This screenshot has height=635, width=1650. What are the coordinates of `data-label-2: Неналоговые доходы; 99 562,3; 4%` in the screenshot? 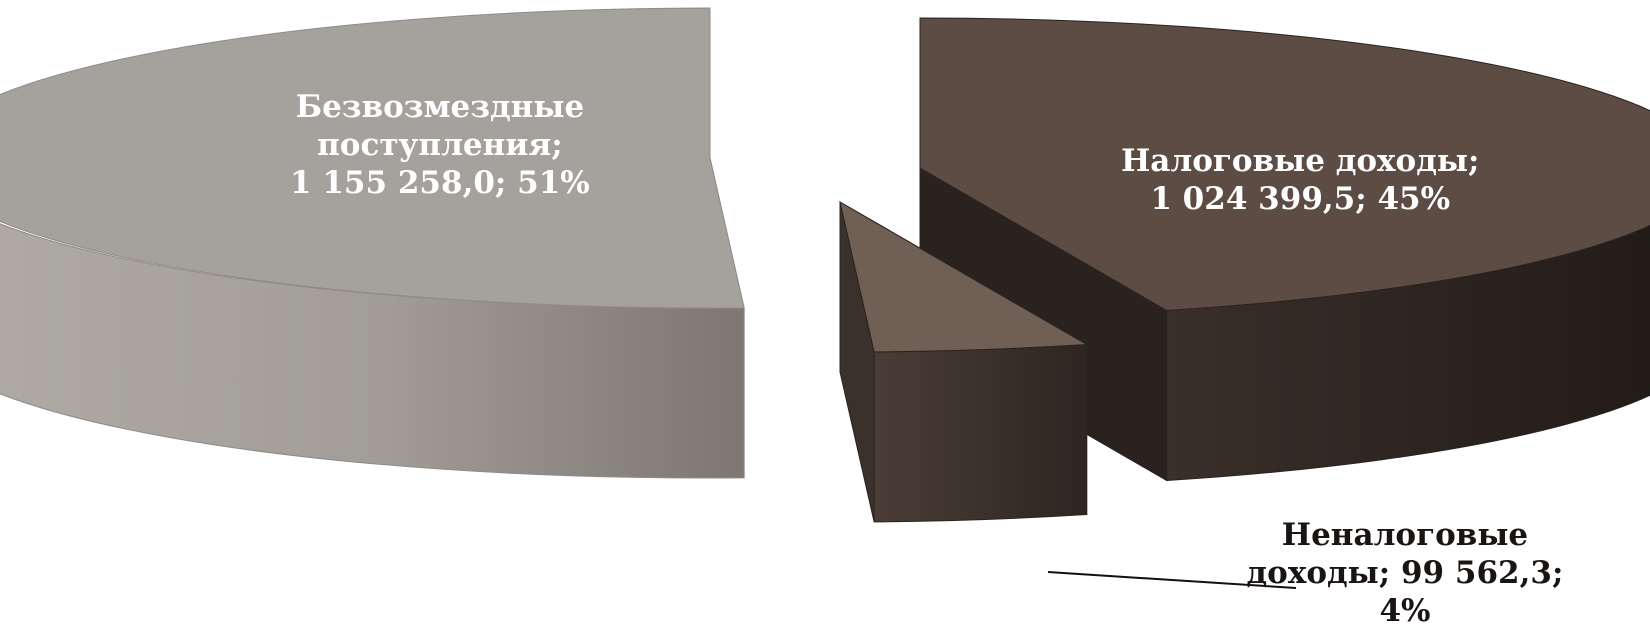 It's located at (1405, 573).